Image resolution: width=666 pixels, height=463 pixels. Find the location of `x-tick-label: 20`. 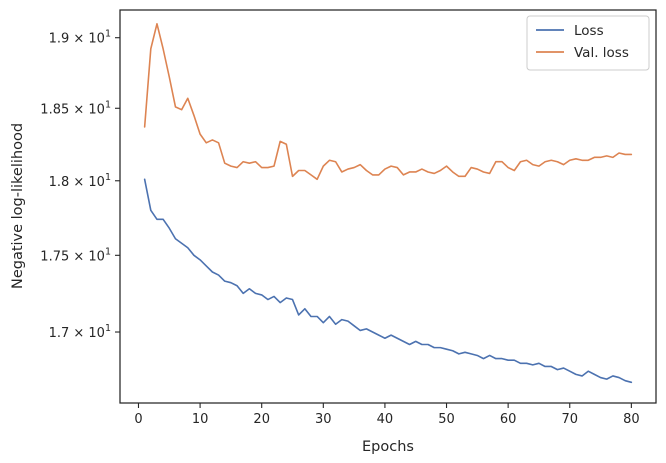

x-tick-label: 20 is located at coordinates (261, 419).